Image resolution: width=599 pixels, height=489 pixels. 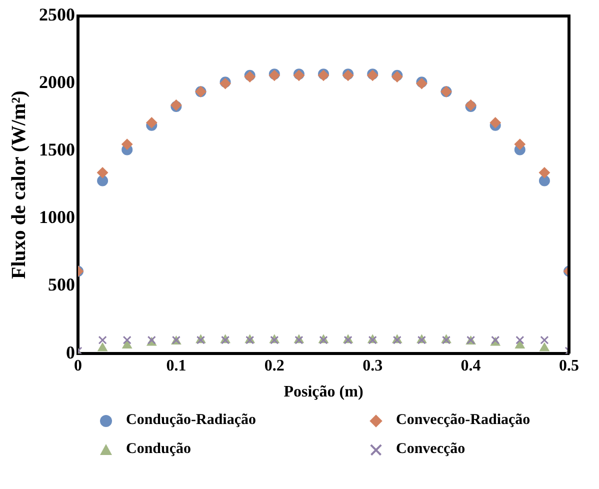 I want to click on x-tick-label: 0.5, so click(x=569, y=365).